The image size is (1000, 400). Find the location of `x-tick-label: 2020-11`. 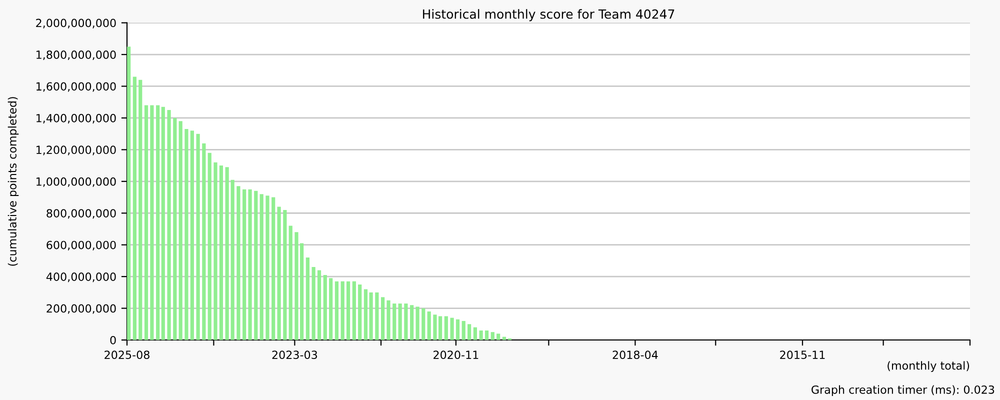

x-tick-label: 2020-11 is located at coordinates (456, 355).